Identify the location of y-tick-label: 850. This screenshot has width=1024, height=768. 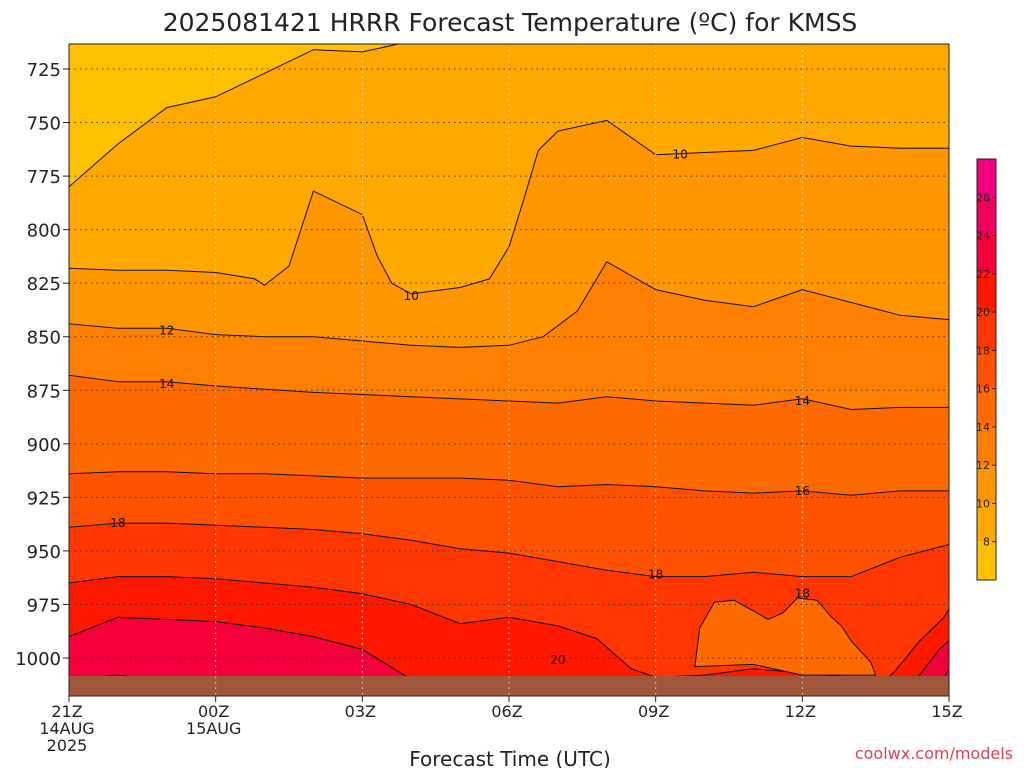
(44, 338).